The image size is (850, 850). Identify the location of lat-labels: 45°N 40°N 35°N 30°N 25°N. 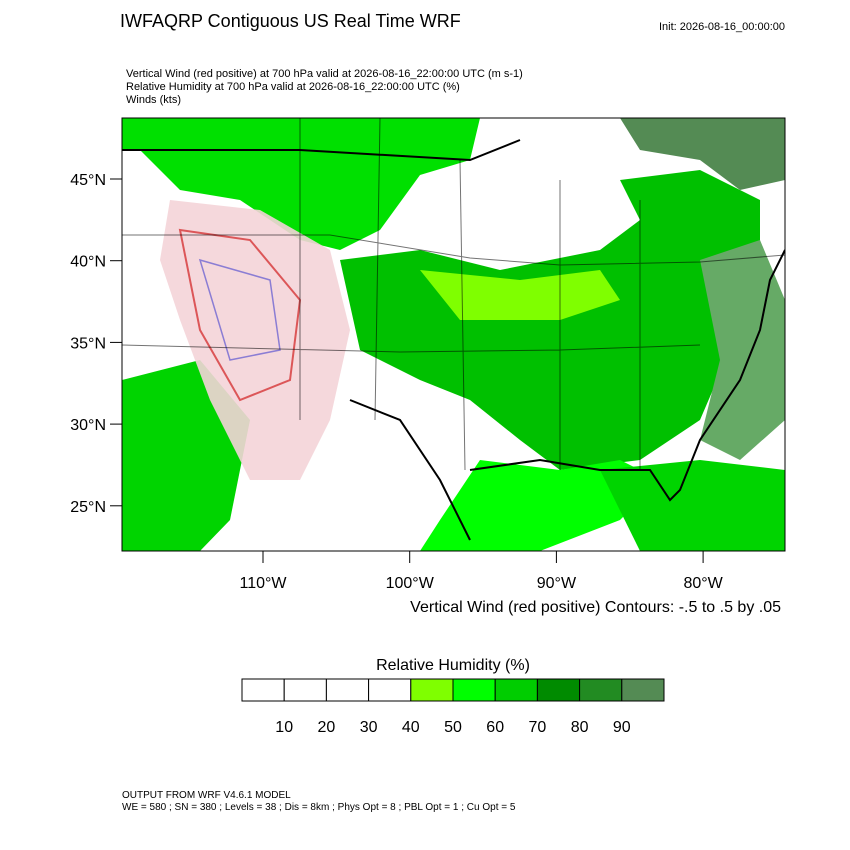
(96, 344).